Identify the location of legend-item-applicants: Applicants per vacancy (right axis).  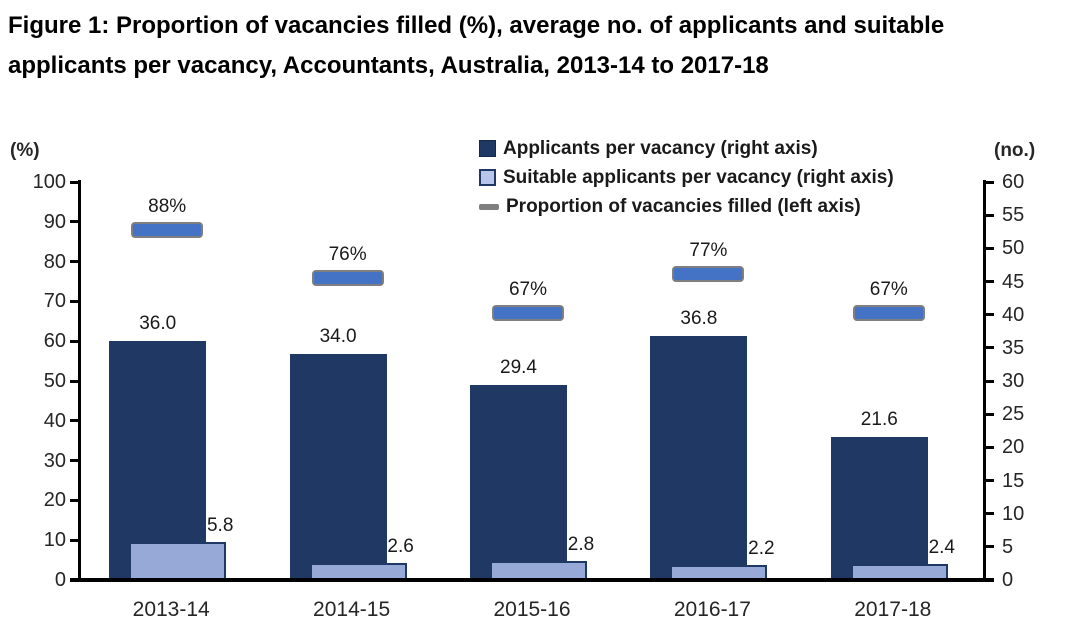
(686, 148).